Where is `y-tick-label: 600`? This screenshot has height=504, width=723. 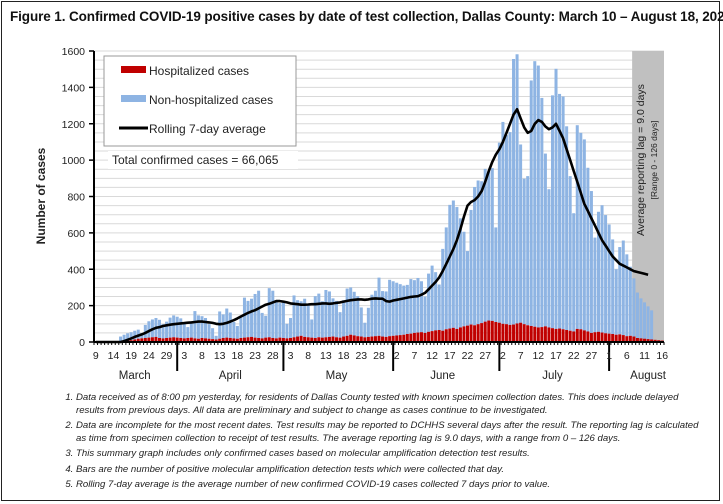 y-tick-label: 600 is located at coordinates (76, 234).